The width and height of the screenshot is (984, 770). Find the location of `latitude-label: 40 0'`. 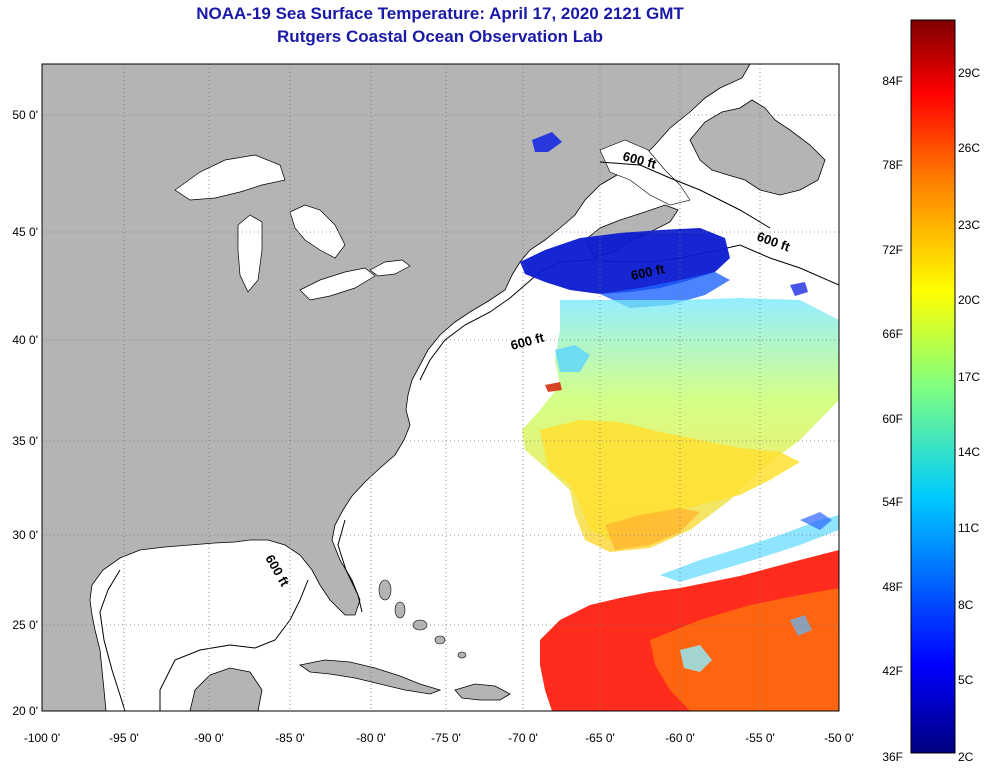

latitude-label: 40 0' is located at coordinates (25, 340).